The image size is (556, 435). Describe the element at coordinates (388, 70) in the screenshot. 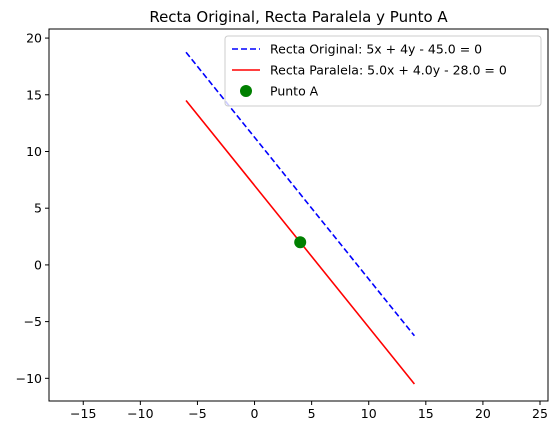

I see `legend-label-2: Recta Paralela: 5.0x + 4.0y - 28.0 = 0` at that location.